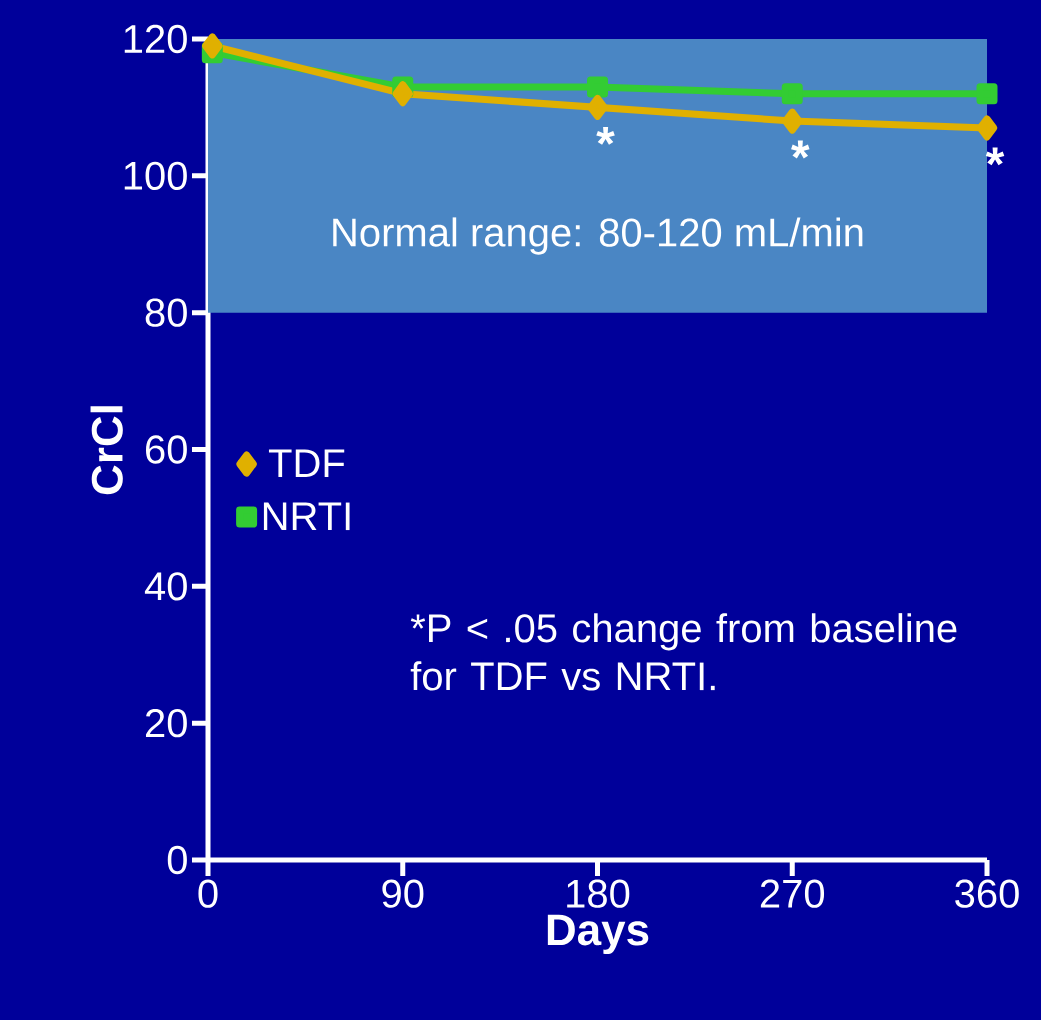 This screenshot has height=1020, width=1041. What do you see at coordinates (598, 934) in the screenshot?
I see `x-axis-title: Days` at bounding box center [598, 934].